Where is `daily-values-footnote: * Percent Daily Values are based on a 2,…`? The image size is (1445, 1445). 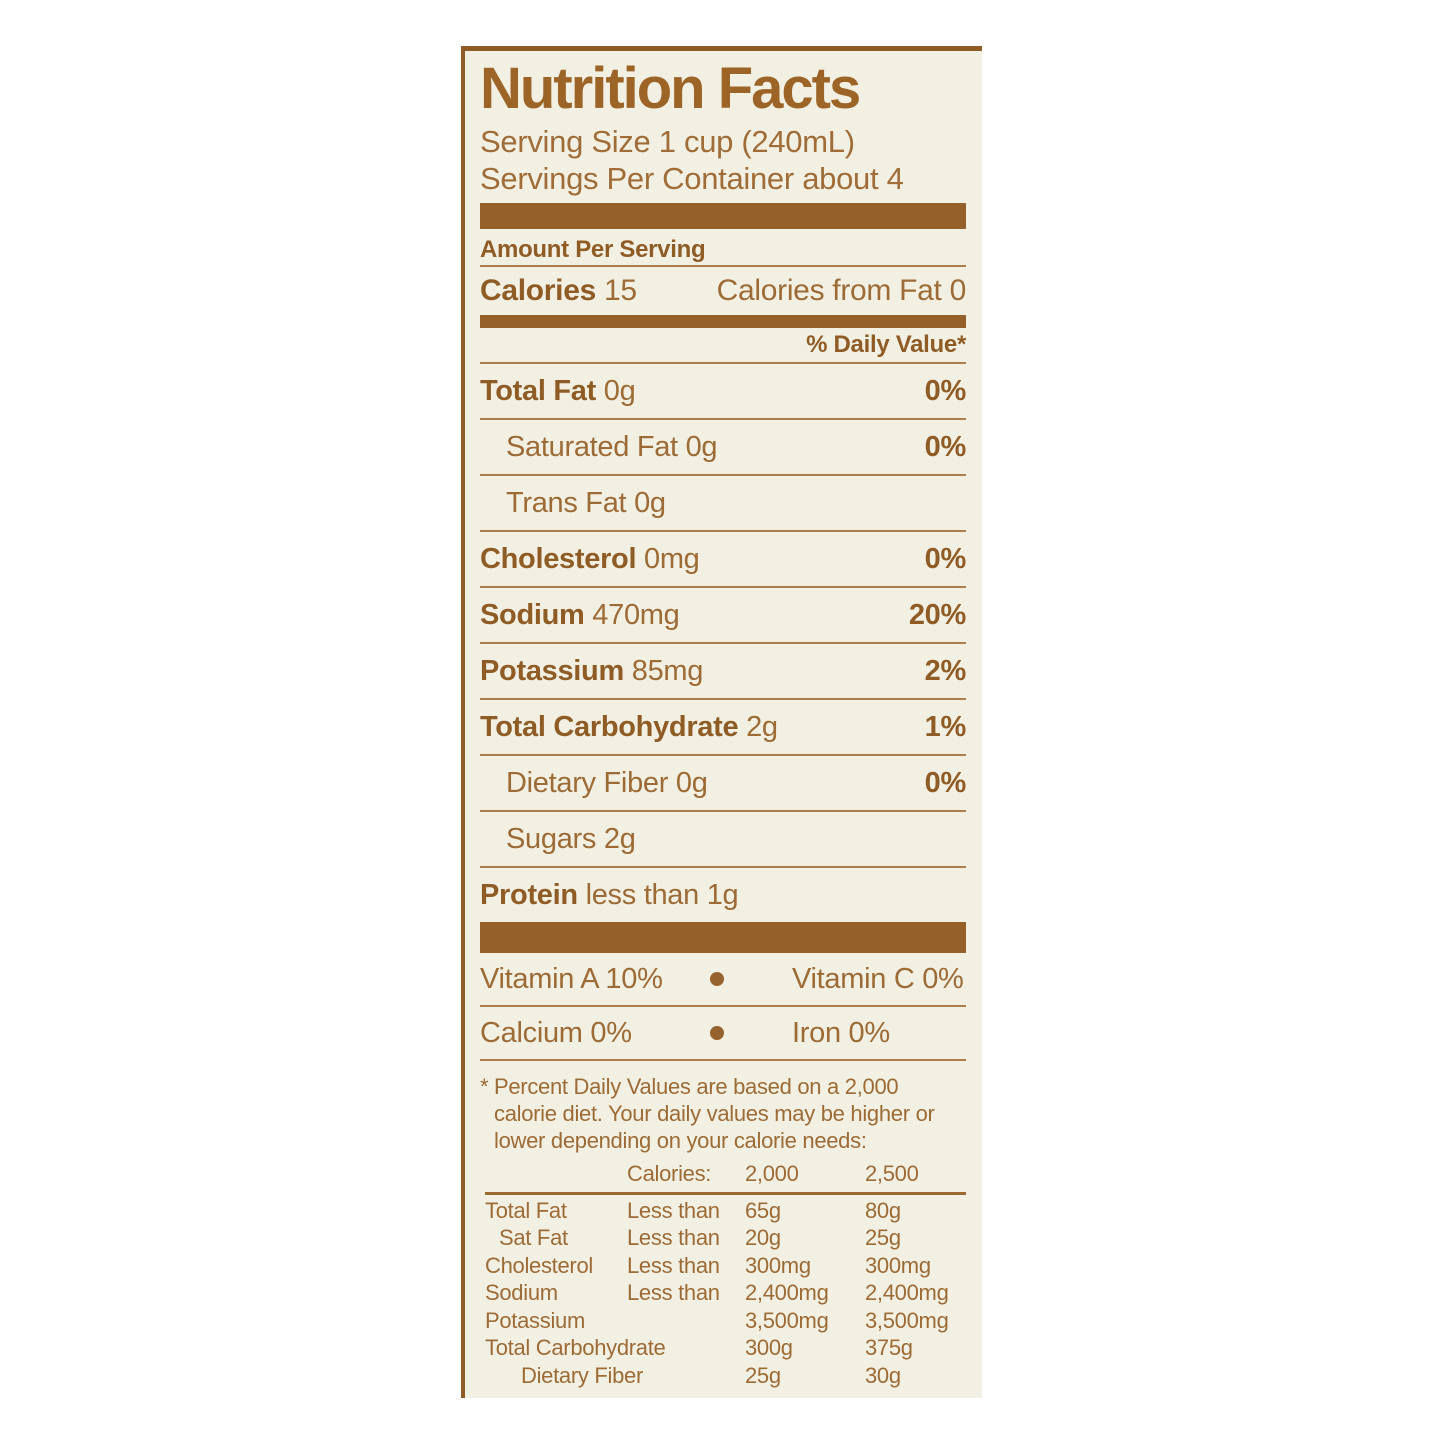 daily-values-footnote: * Percent Daily Values are based on a 2,… is located at coordinates (723, 1113).